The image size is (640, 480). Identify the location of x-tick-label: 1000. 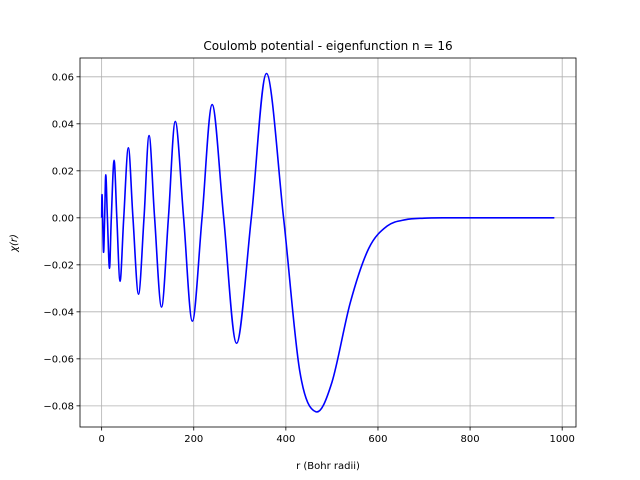
(561, 439).